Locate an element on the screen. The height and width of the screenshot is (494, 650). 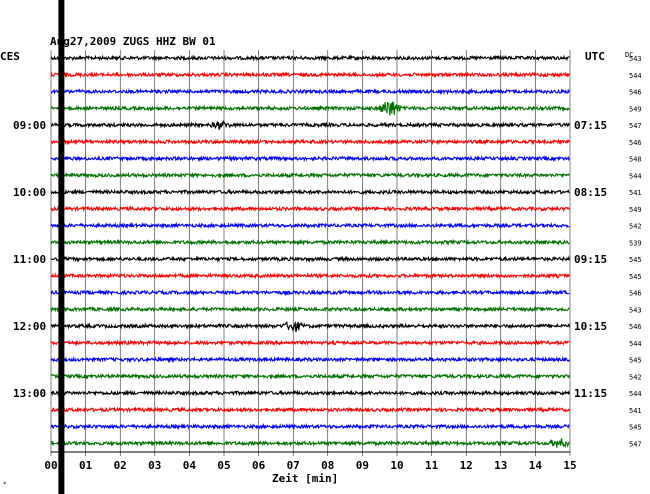
x-tick-label: 08 is located at coordinates (327, 465).